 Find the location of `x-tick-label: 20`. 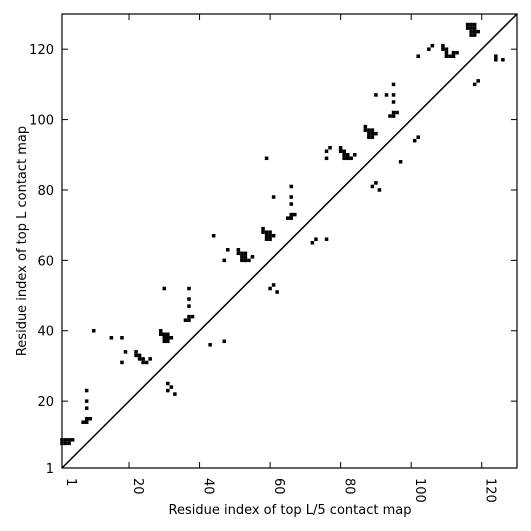

x-tick-label: 20 is located at coordinates (137, 486).